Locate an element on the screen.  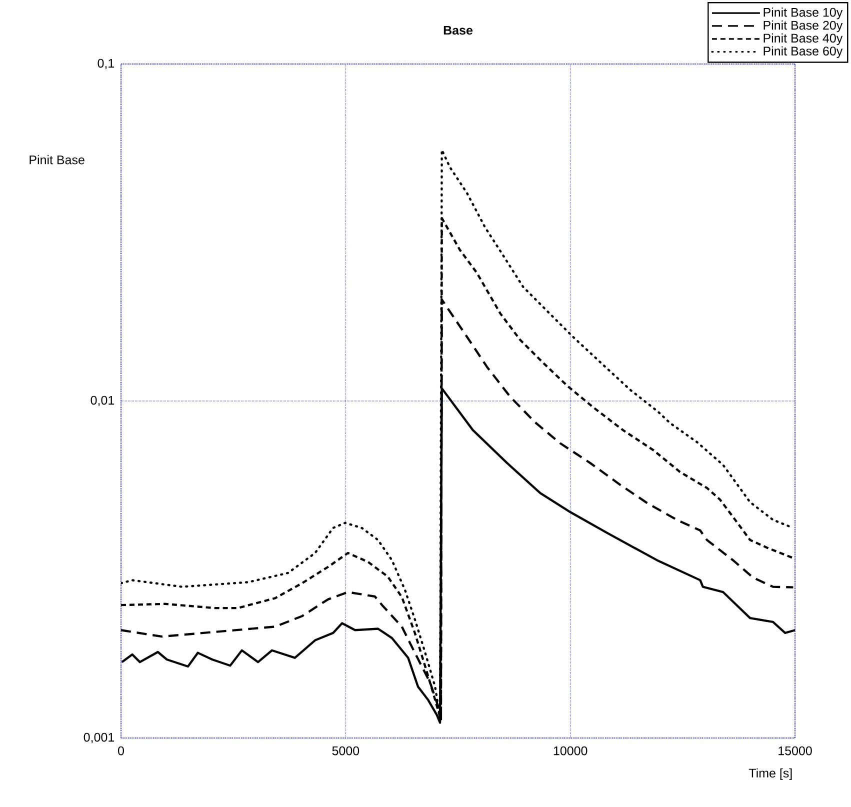
x-tick-label: 0 is located at coordinates (121, 751).